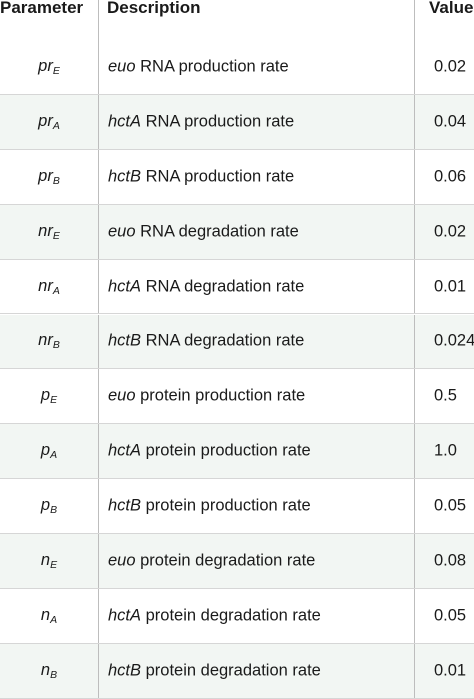  I want to click on description-cell: hctA RNA degradation rate, so click(206, 286).